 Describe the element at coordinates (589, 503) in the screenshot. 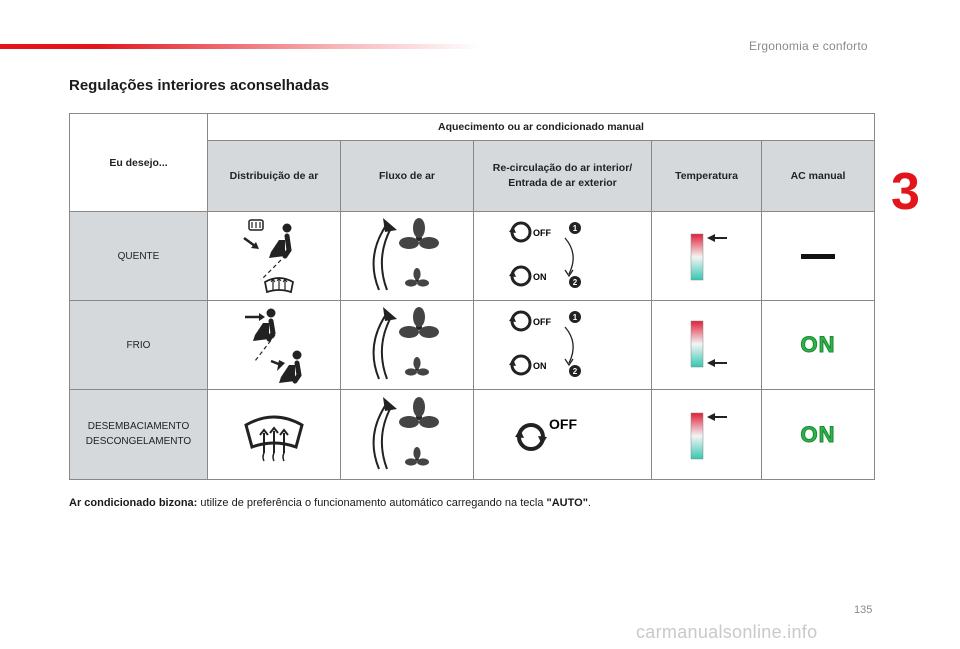

I see `footnote-end: .` at that location.